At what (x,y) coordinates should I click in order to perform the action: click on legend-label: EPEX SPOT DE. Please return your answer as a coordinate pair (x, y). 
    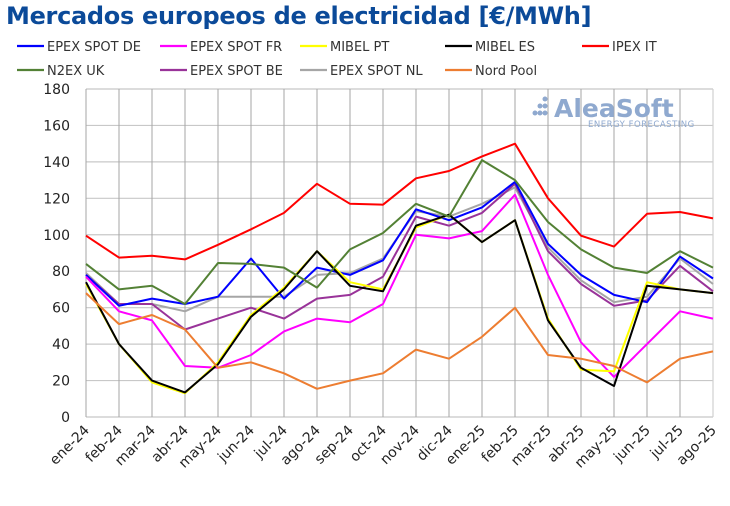
    Looking at the image, I should click on (94, 47).